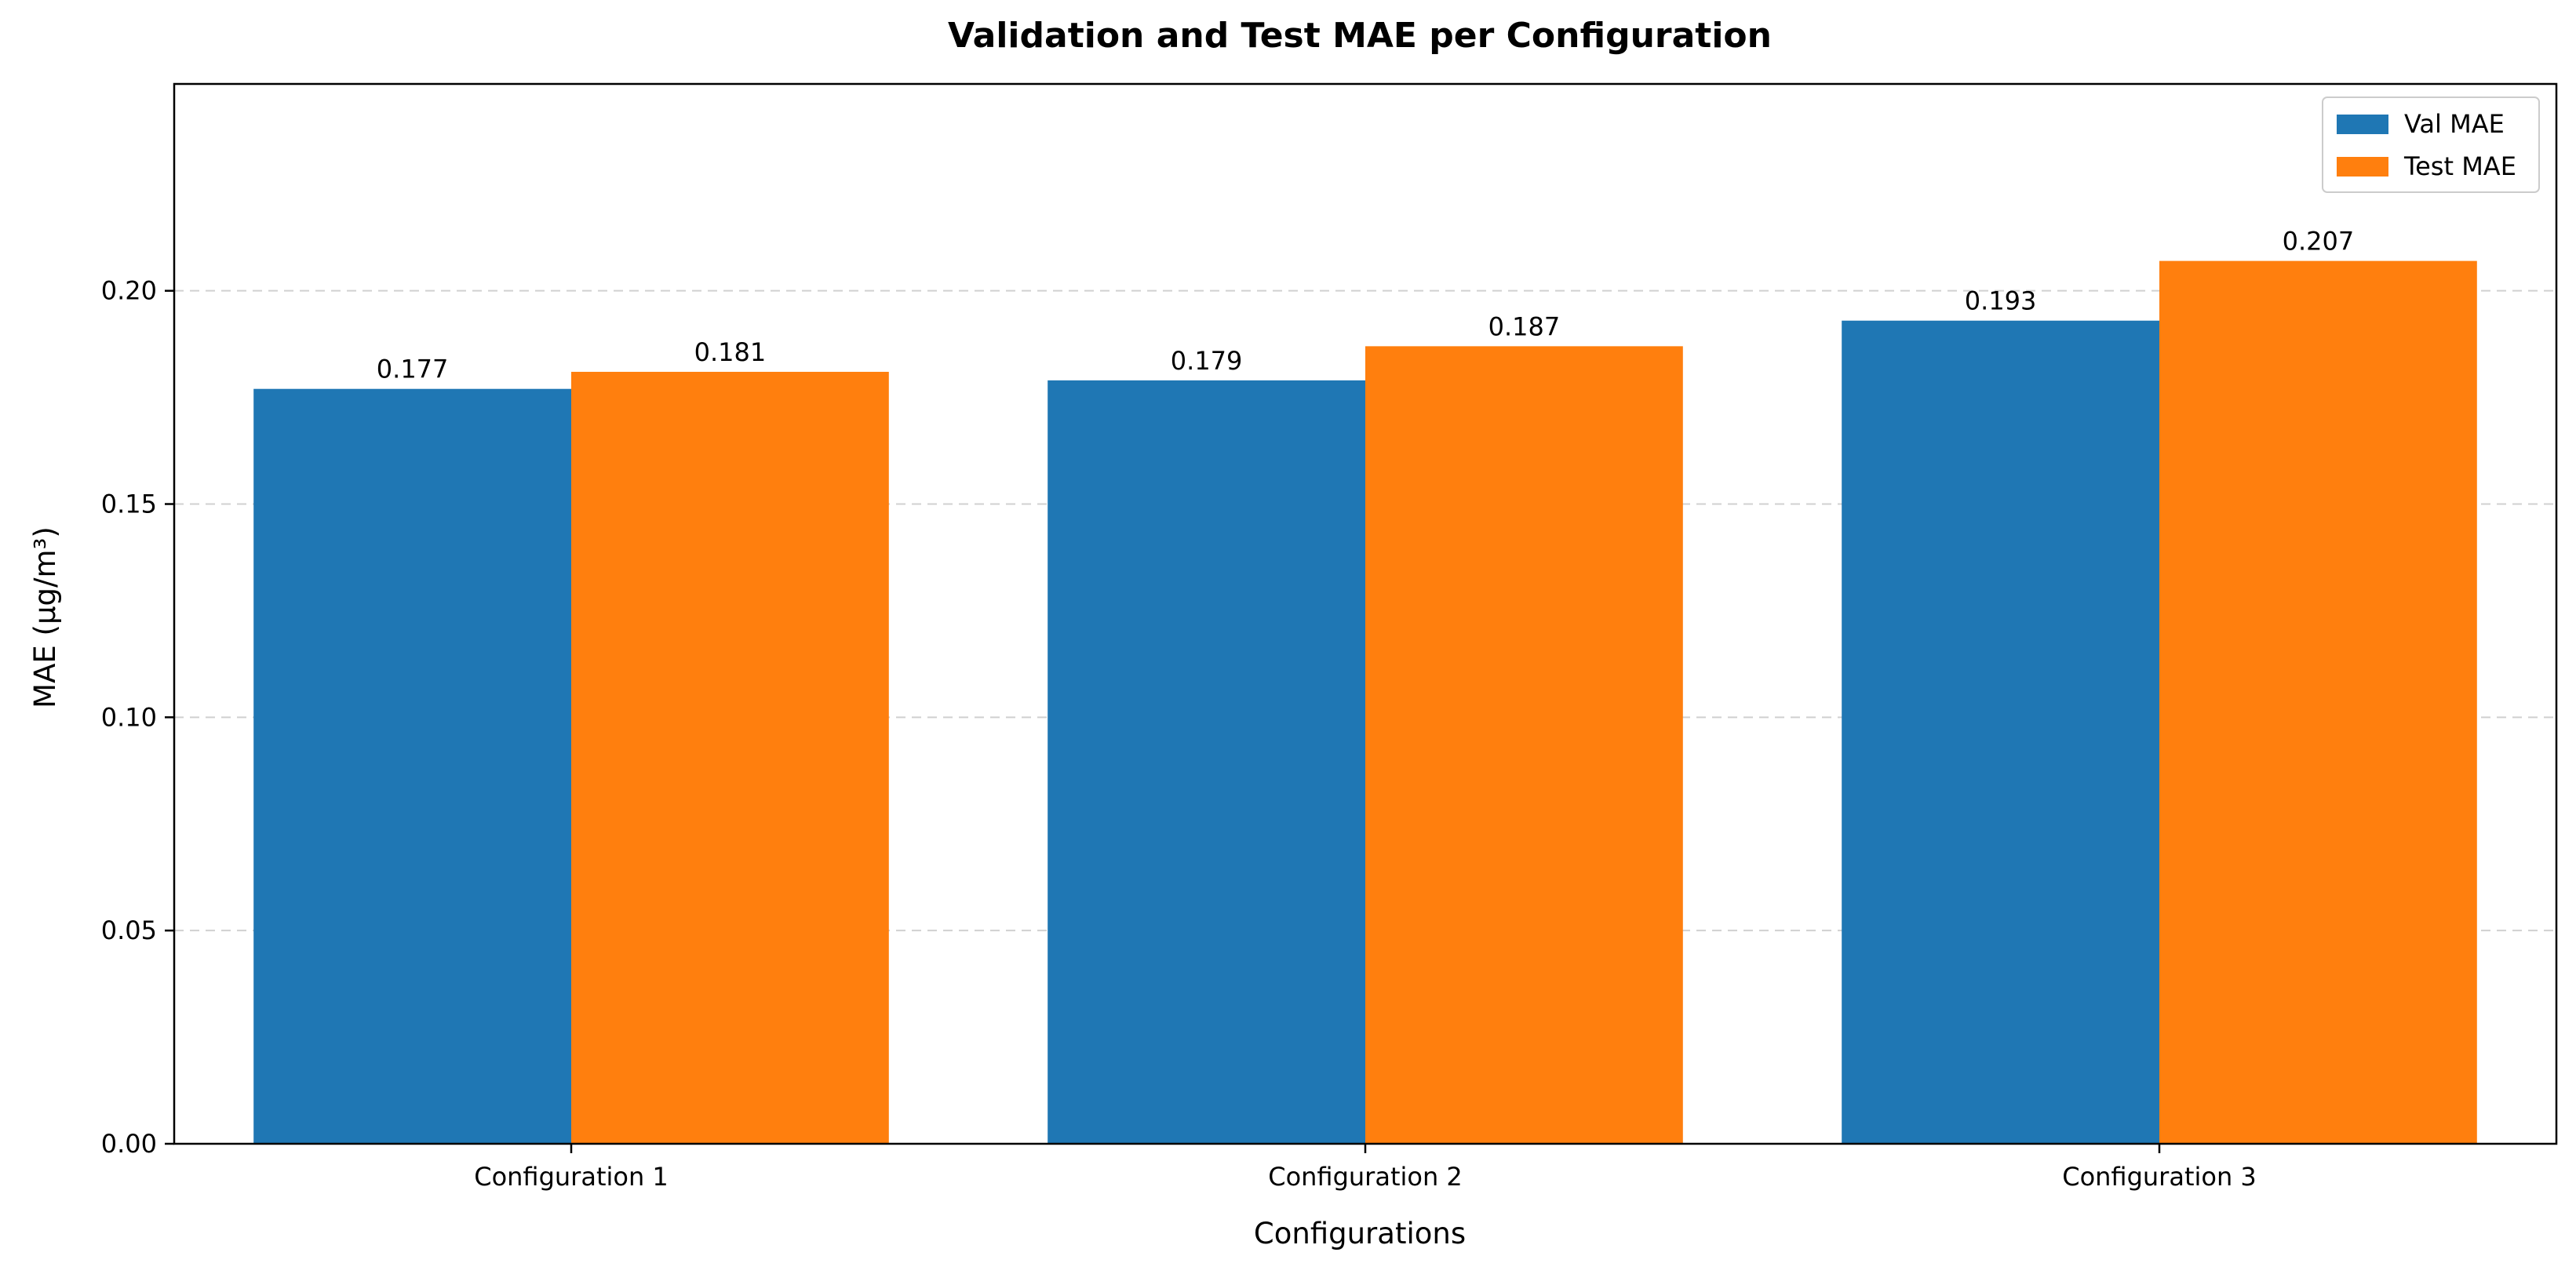  What do you see at coordinates (730, 352) in the screenshot?
I see `data-label: 0.181` at bounding box center [730, 352].